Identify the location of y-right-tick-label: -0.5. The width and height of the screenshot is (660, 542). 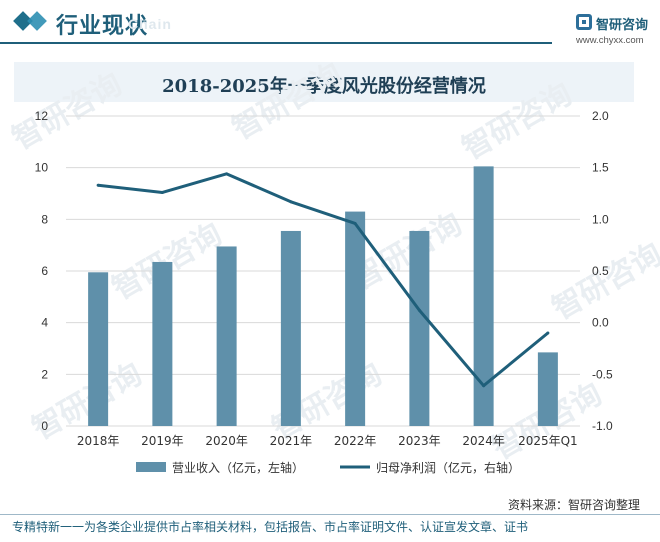
(602, 374).